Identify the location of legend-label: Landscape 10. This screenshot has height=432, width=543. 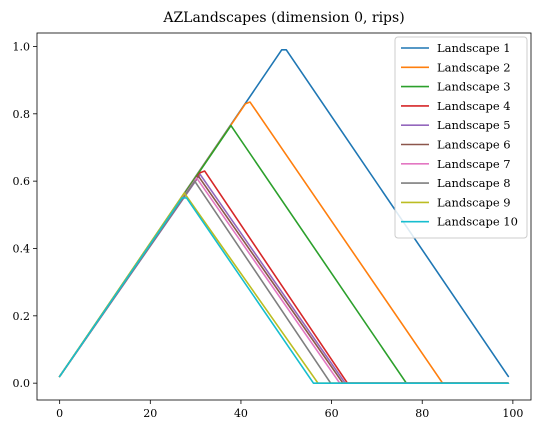
(477, 222).